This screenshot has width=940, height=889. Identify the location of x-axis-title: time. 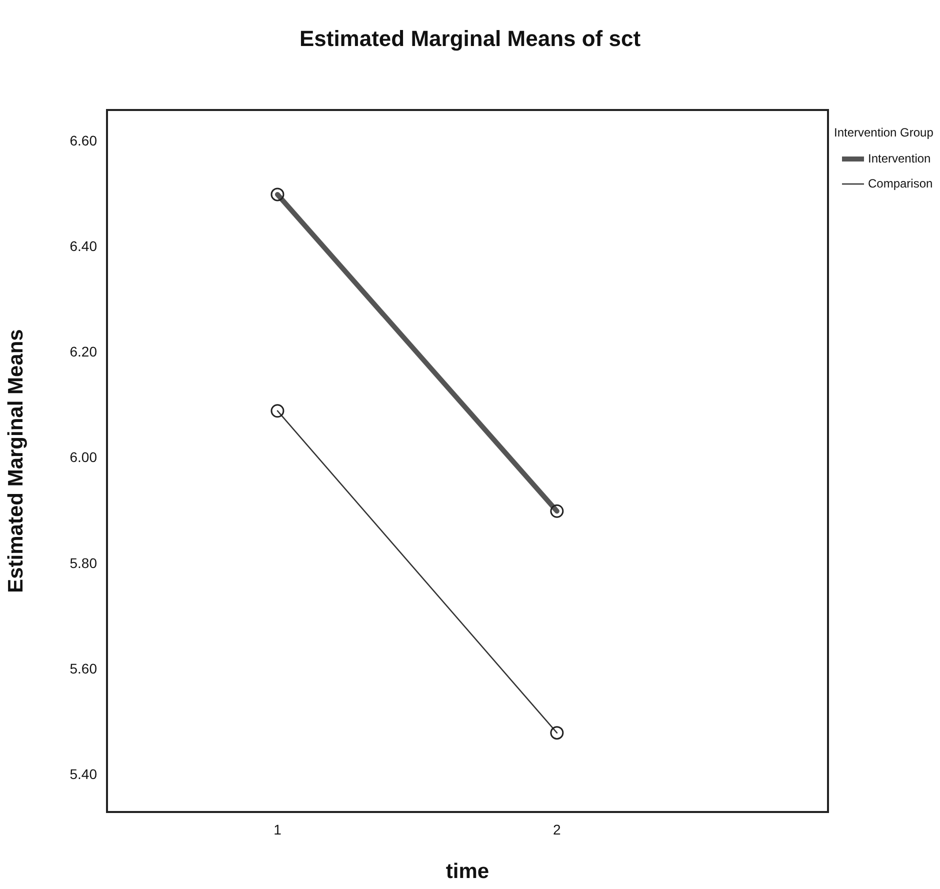
(468, 872).